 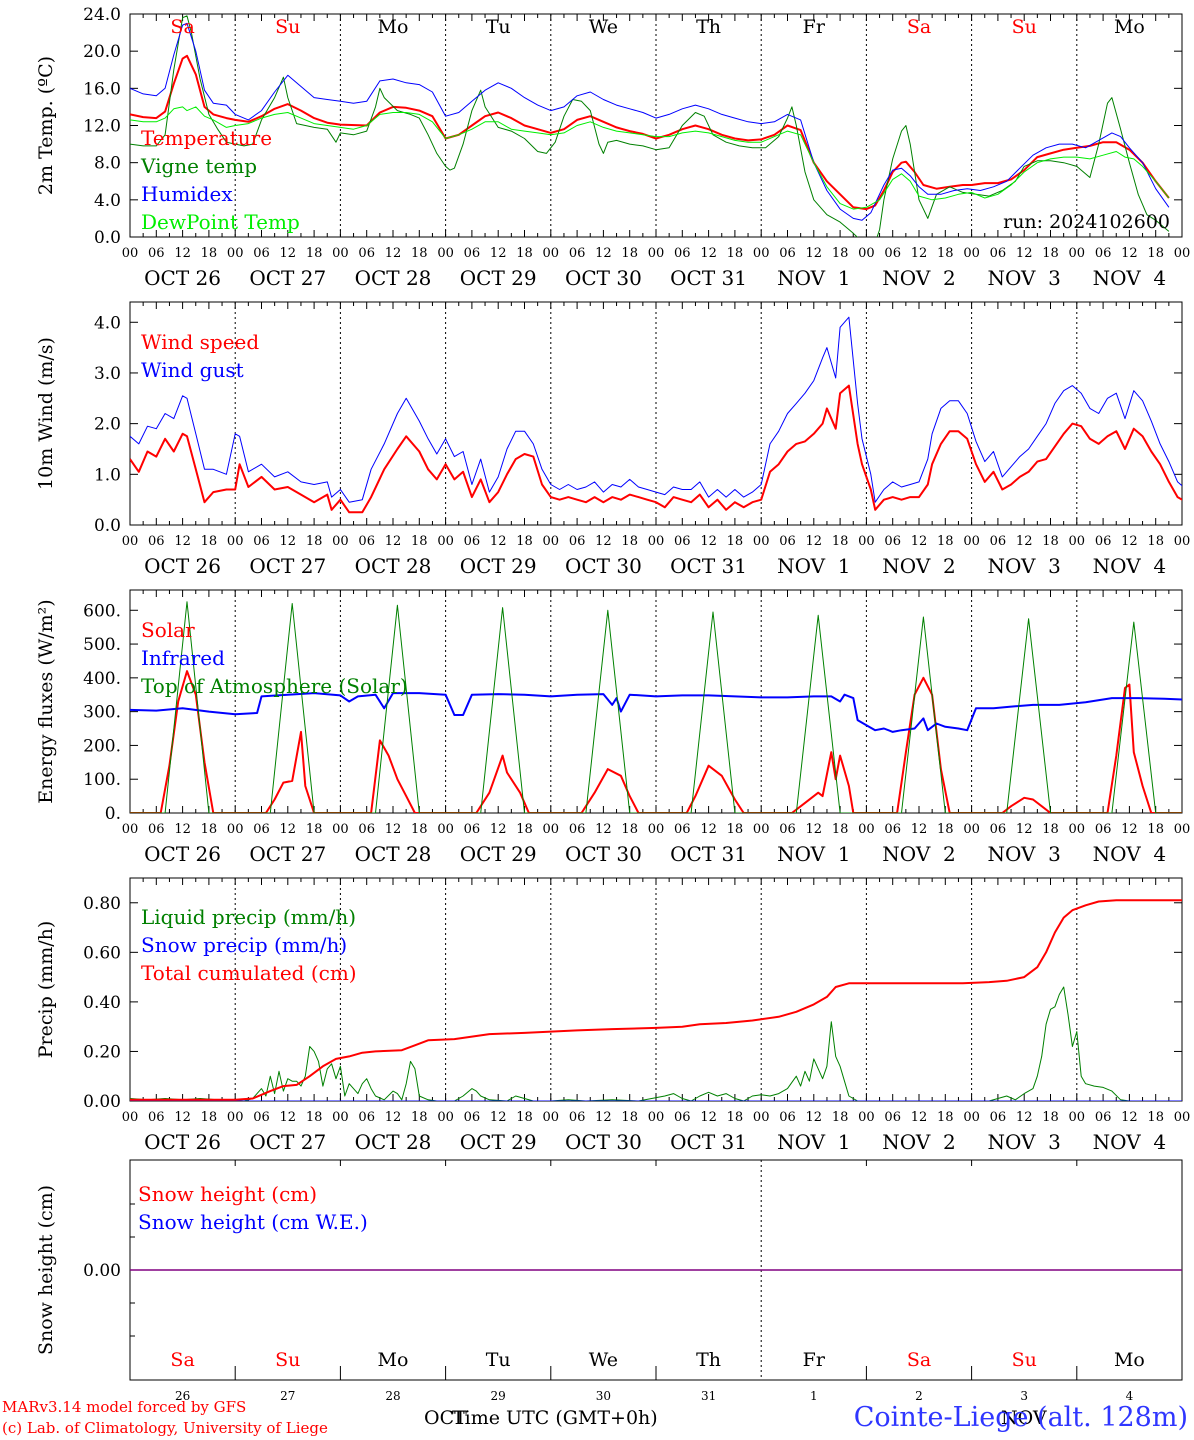 I want to click on y-axis-label: Snow height (cm), so click(x=46, y=1270).